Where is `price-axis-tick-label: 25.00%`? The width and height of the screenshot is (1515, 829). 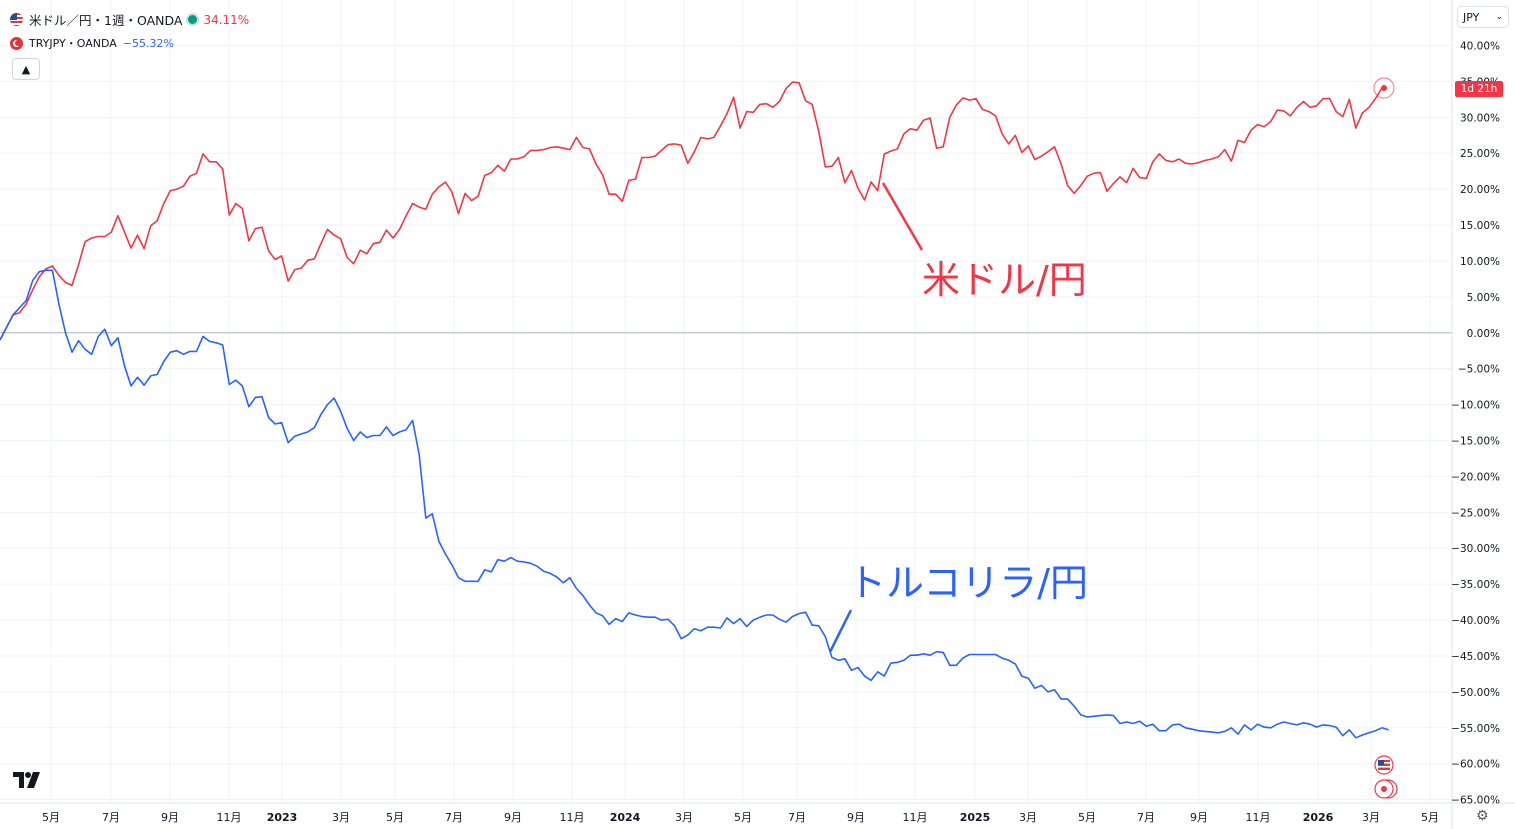 price-axis-tick-label: 25.00% is located at coordinates (1480, 154).